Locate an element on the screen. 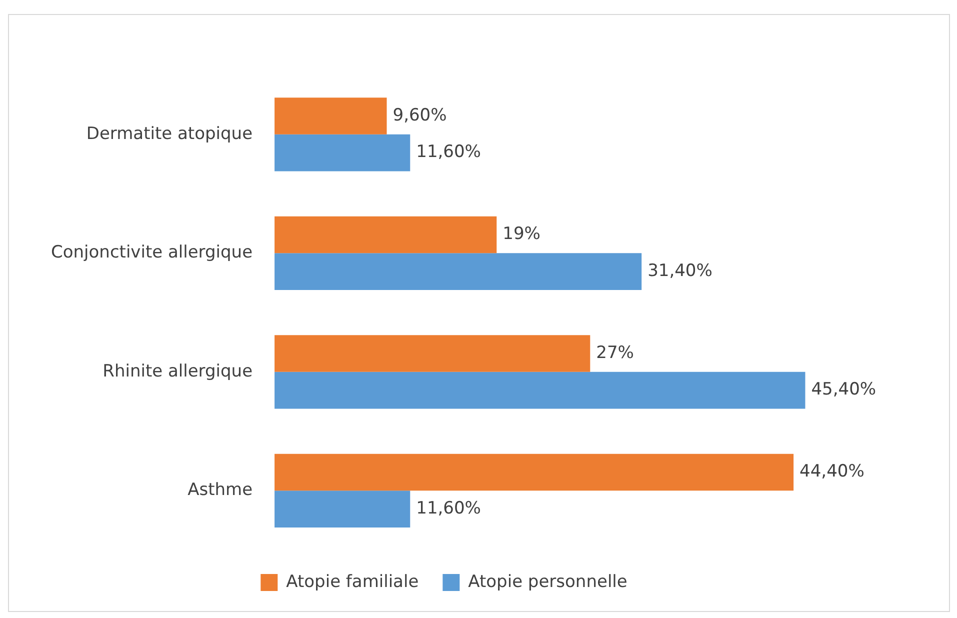  data-label: 19% is located at coordinates (521, 234).